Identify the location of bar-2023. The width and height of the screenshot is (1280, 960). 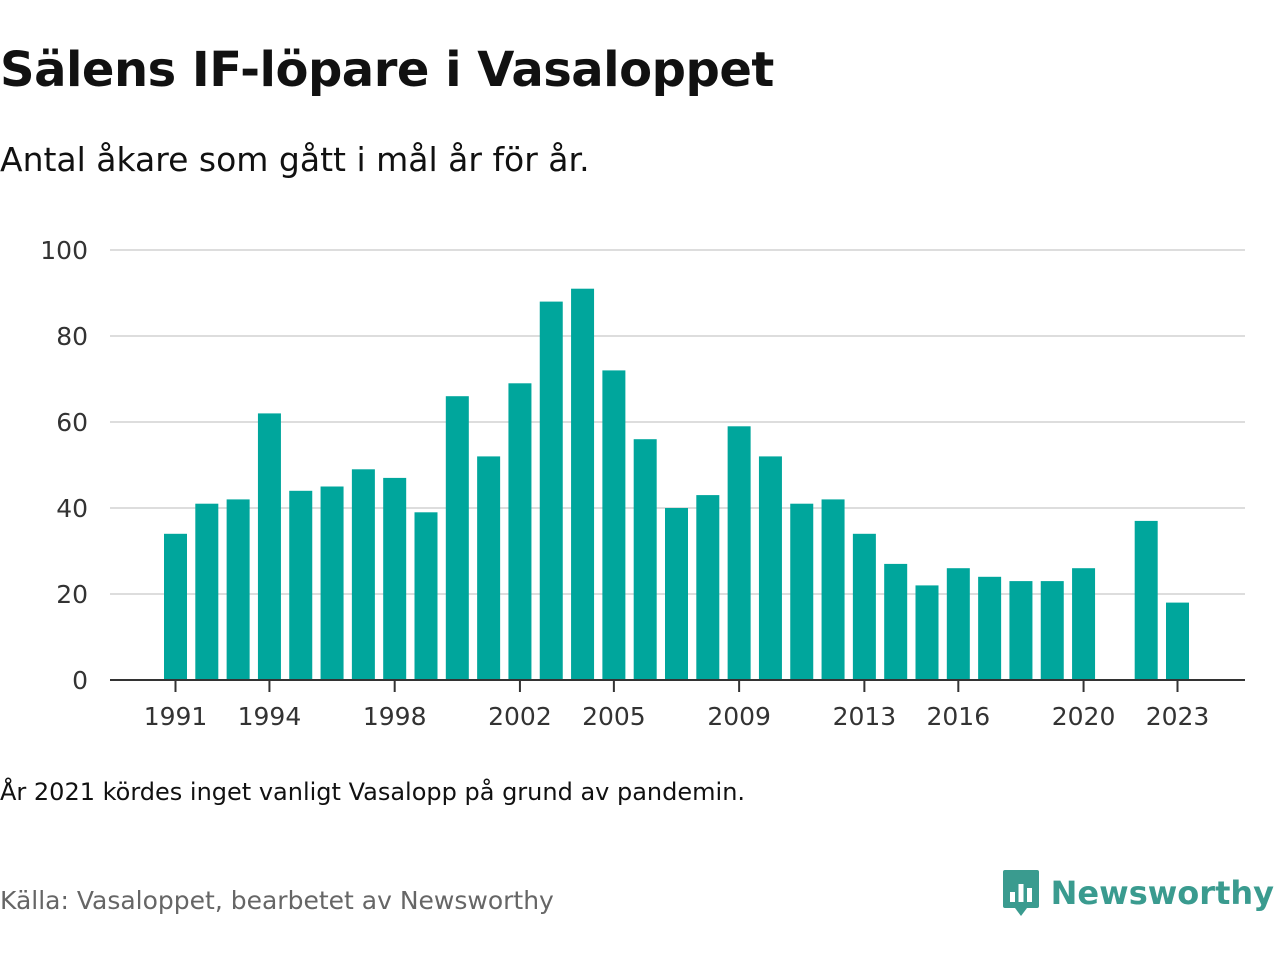
(1177, 641).